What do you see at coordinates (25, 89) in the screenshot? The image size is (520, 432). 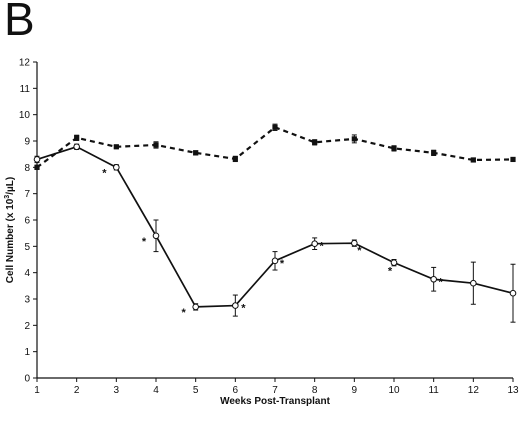 I see `y-tick-label: 11` at bounding box center [25, 89].